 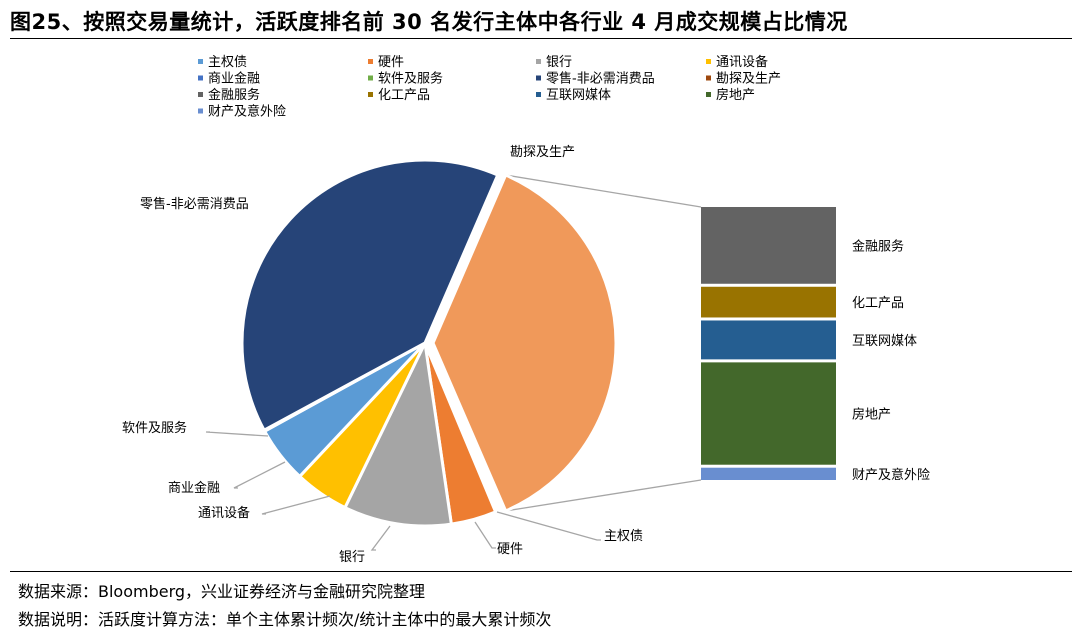 I want to click on legend-marker-硬件, so click(x=370, y=61).